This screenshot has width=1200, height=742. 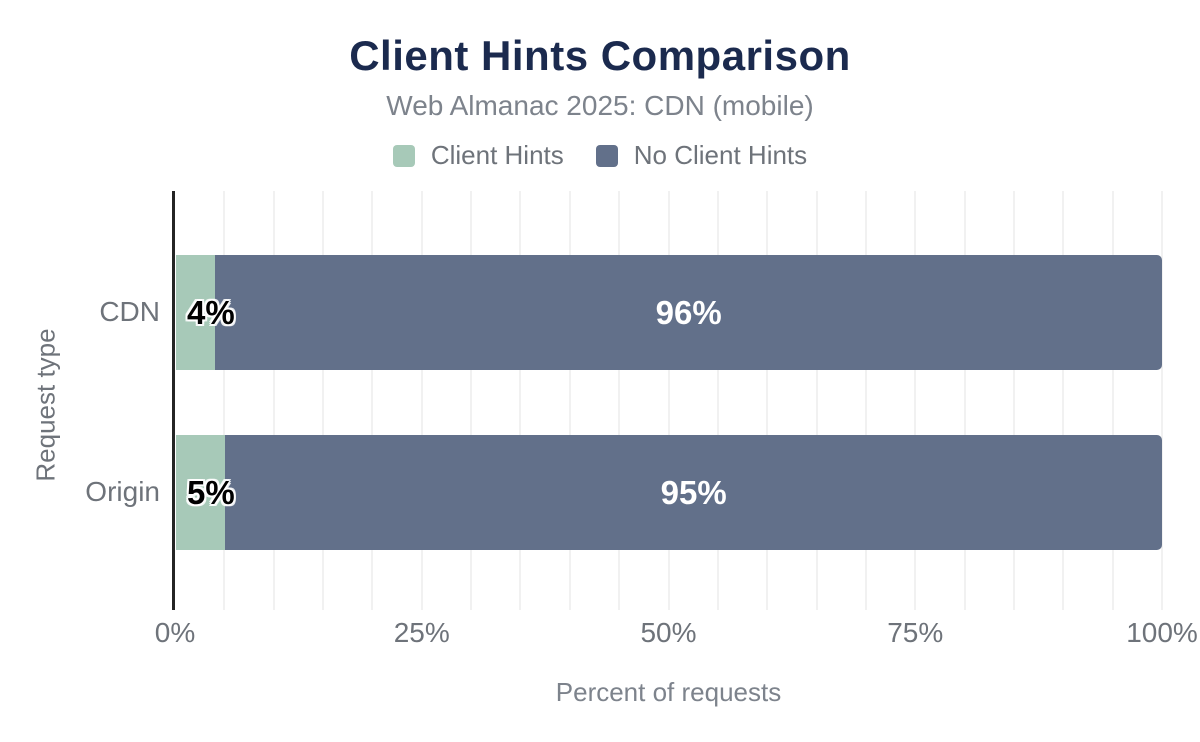 I want to click on bar-origin-client-hints, so click(x=201, y=492).